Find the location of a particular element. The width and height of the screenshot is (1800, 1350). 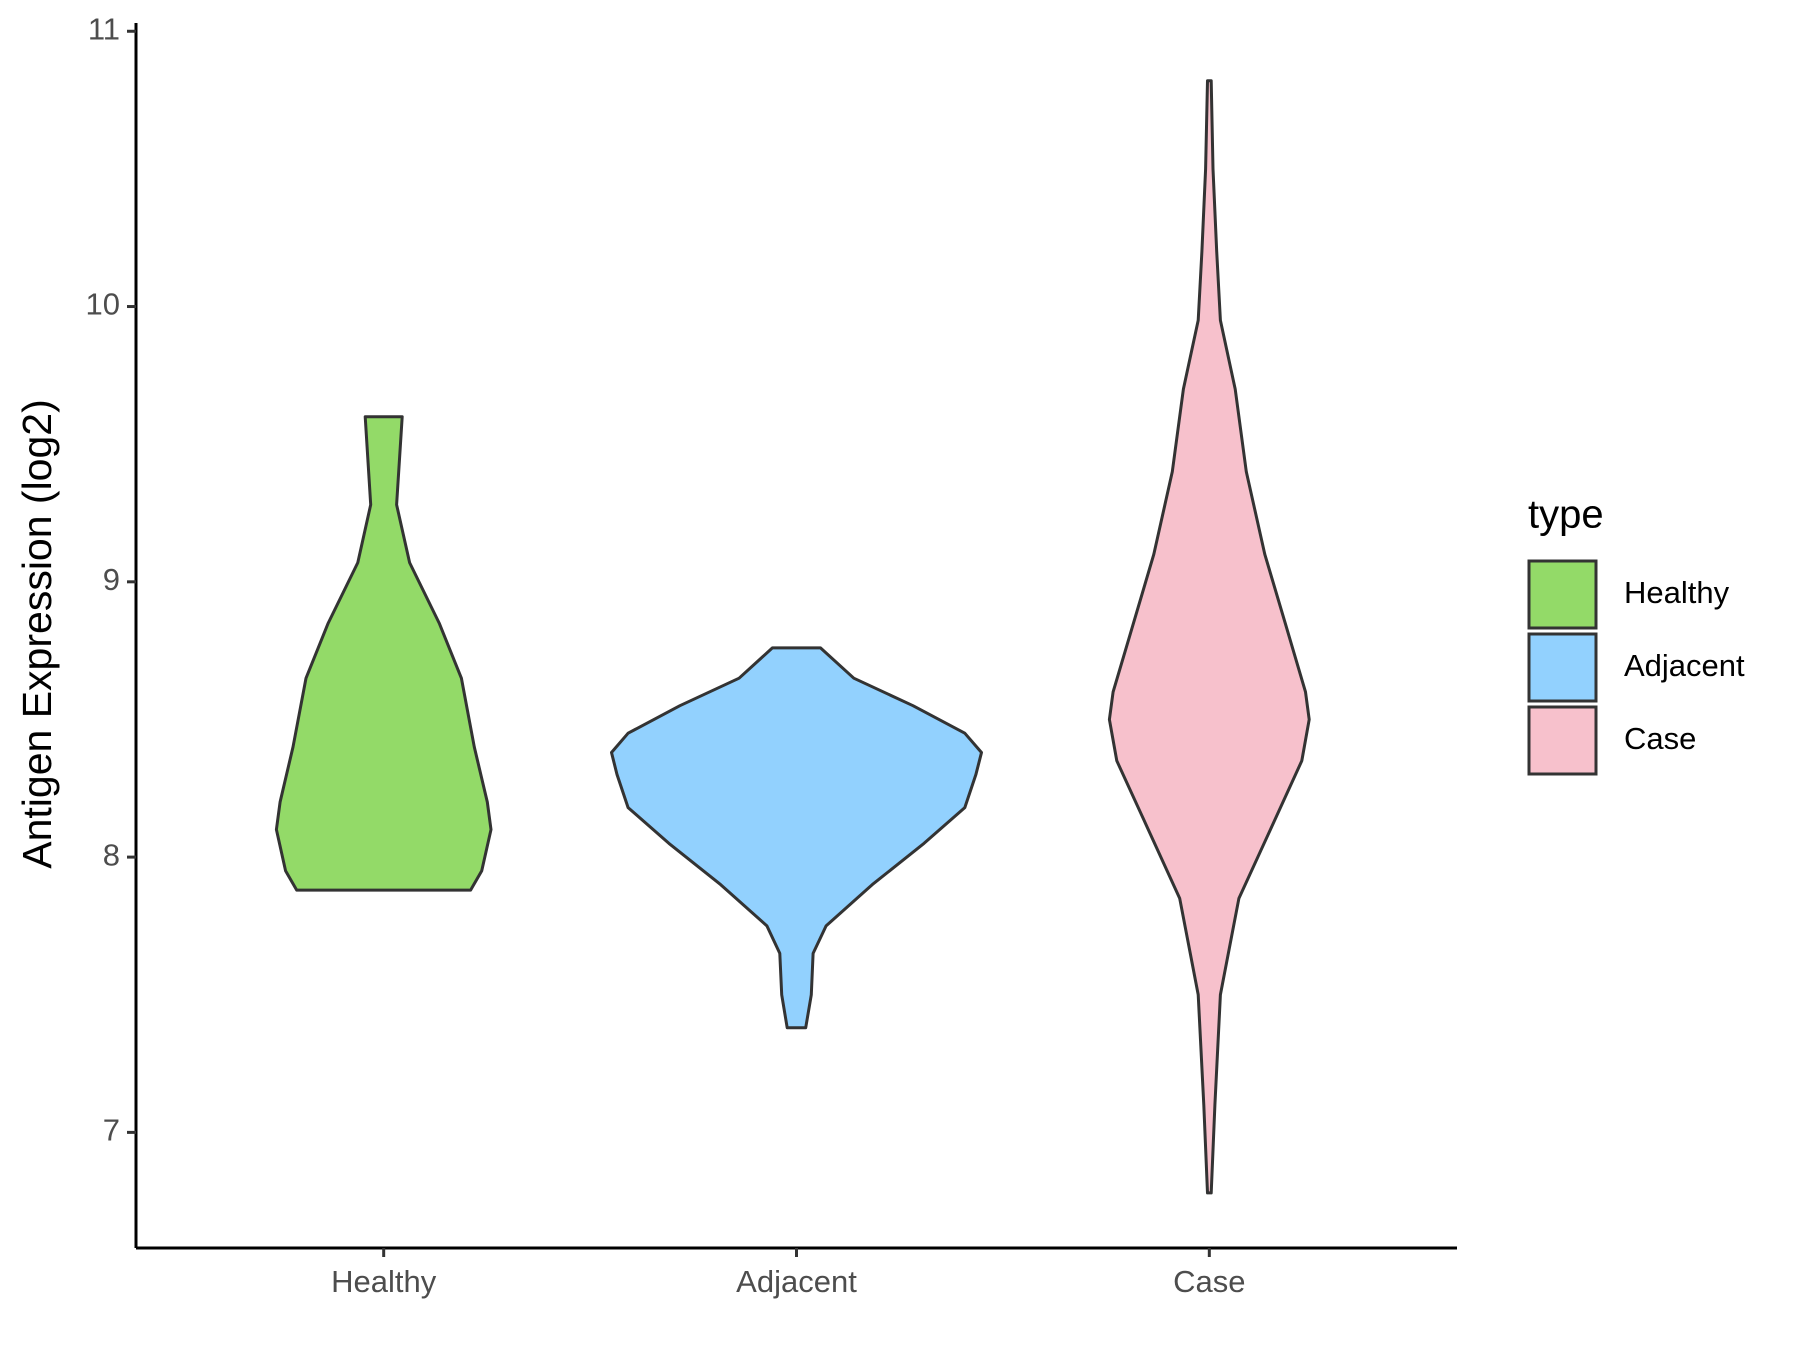

legend-label: Case is located at coordinates (1660, 738).